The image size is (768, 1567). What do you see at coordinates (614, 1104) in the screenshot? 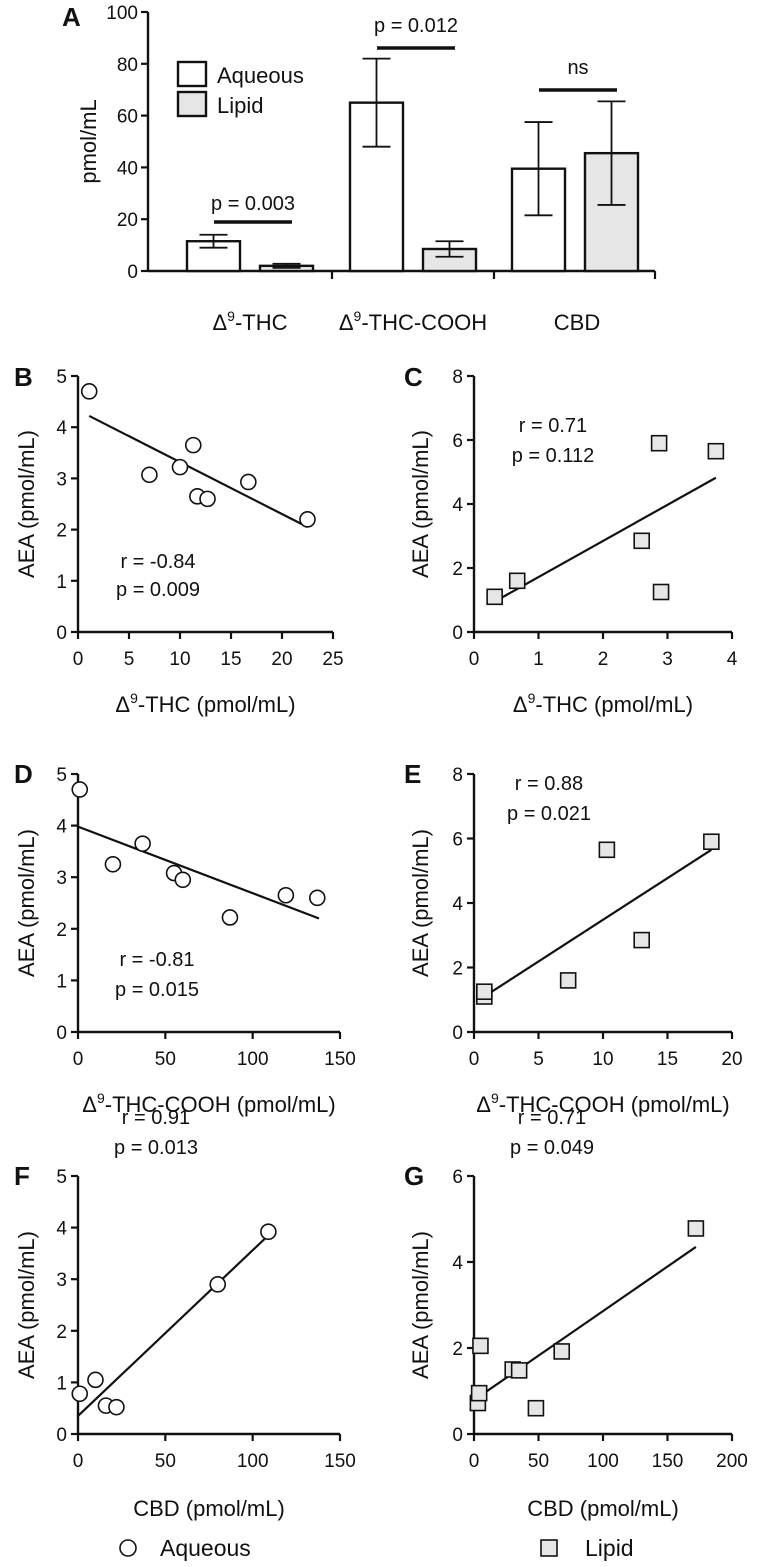
I see `x-axis-title-rest: -THC-COOH (pmol/mL)` at bounding box center [614, 1104].